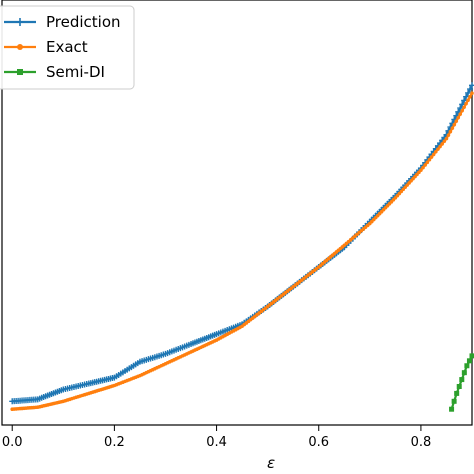 The height and width of the screenshot is (474, 474). What do you see at coordinates (12, 442) in the screenshot?
I see `x-tick-label: 0.0` at bounding box center [12, 442].